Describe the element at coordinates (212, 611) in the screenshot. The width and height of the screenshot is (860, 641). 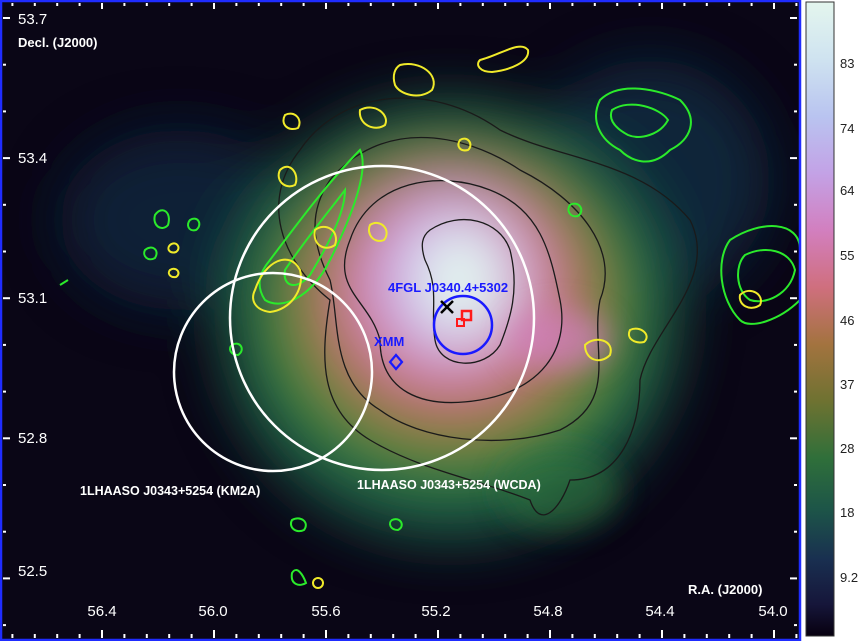
I see `x-tick-label: 56.0` at that location.